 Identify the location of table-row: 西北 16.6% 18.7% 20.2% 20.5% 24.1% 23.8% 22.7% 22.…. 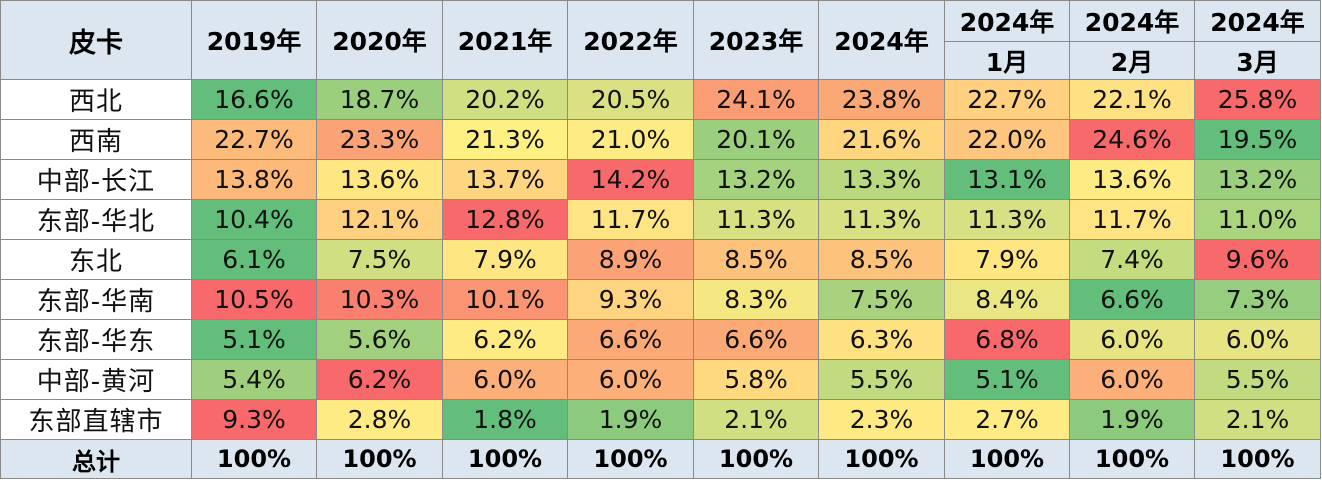
(660, 99).